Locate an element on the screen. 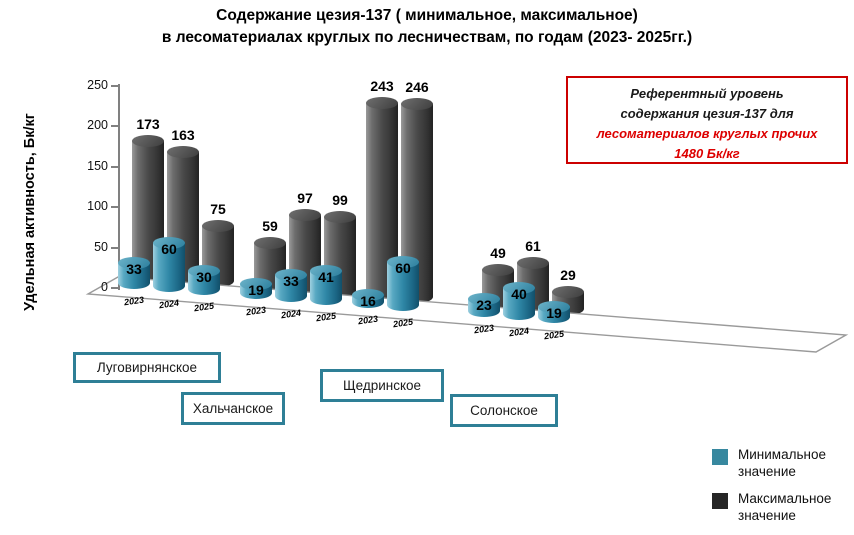 The image size is (854, 535). max-value-label: 173 is located at coordinates (148, 124).